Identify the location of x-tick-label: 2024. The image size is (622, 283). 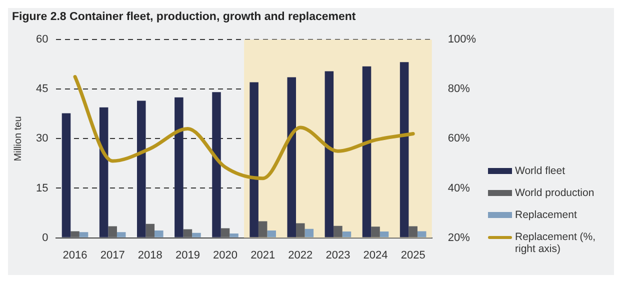
(375, 255).